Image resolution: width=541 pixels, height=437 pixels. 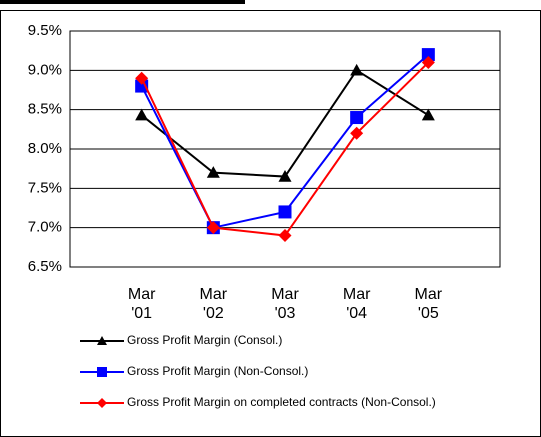 I want to click on x-tick-label: Mar '02, so click(x=213, y=304).